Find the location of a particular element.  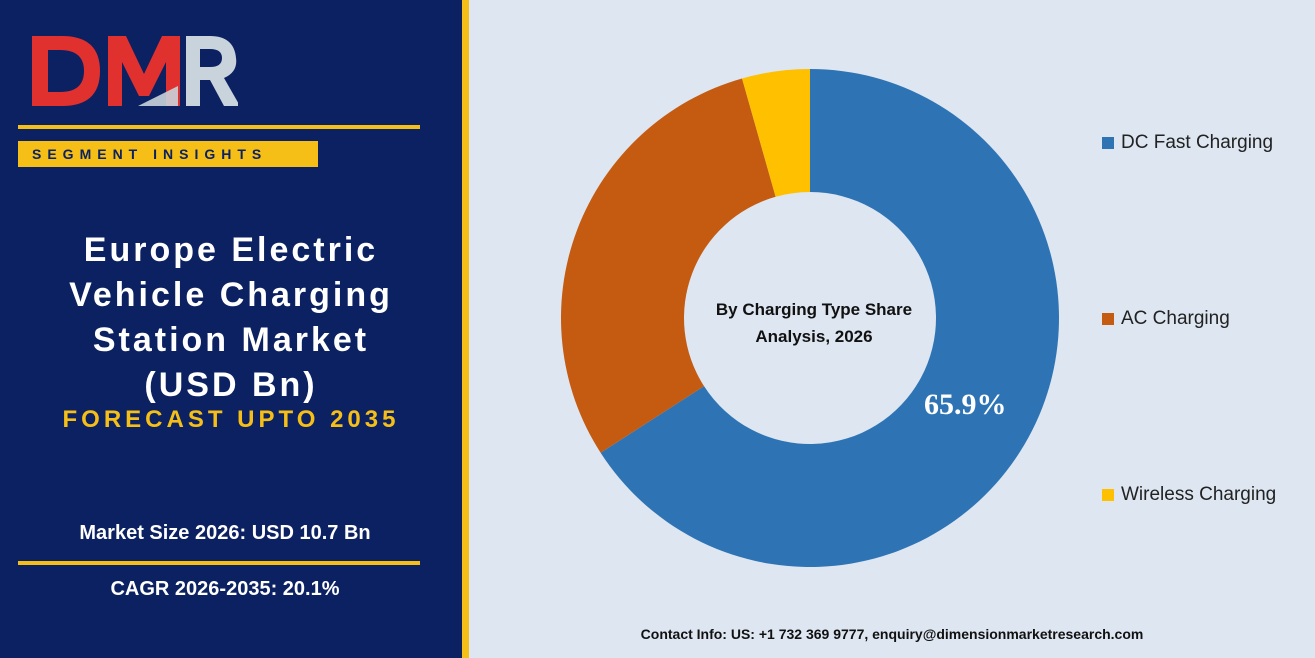

legend-label: Wireless Charging is located at coordinates (1199, 494).